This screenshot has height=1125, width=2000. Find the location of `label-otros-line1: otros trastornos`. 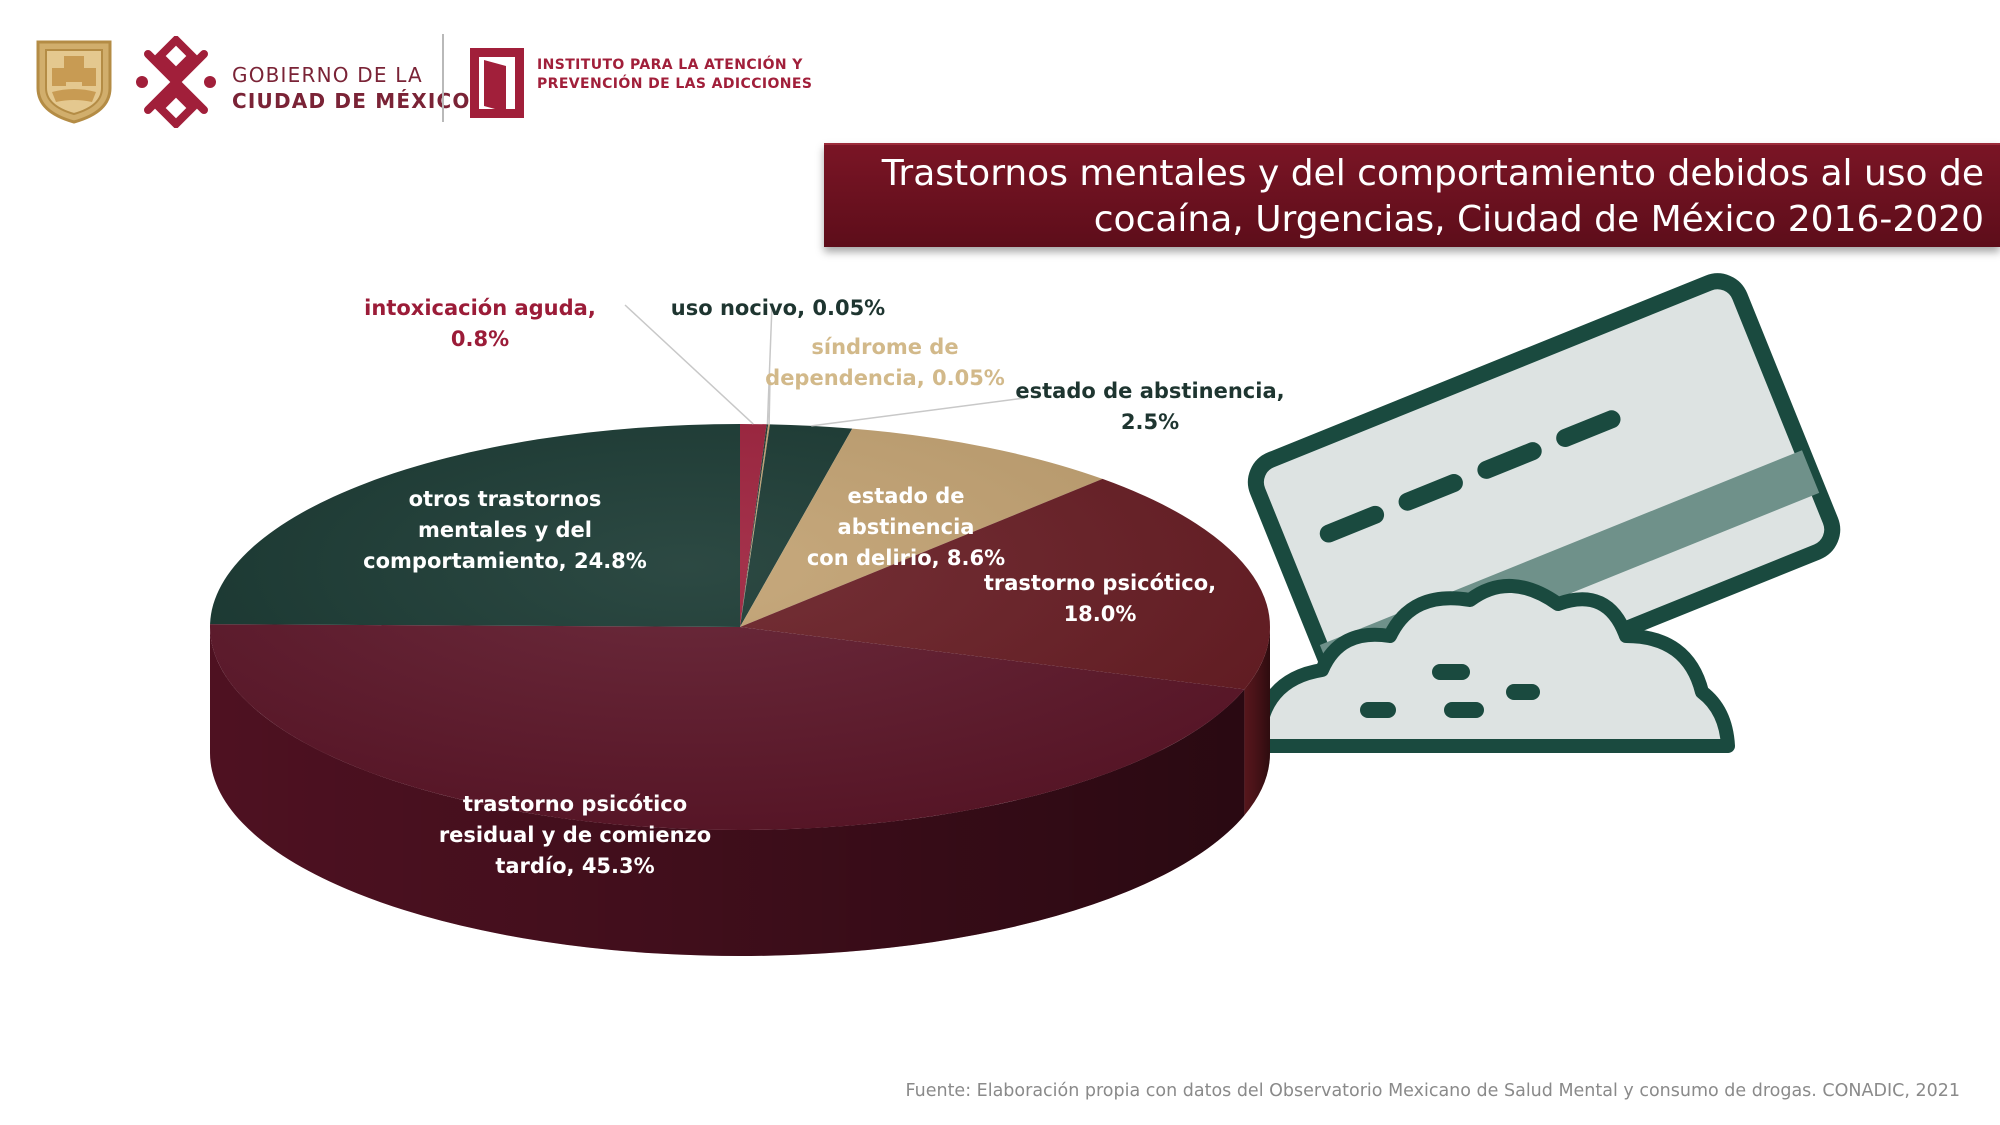

label-otros-line1: otros trastornos is located at coordinates (505, 499).